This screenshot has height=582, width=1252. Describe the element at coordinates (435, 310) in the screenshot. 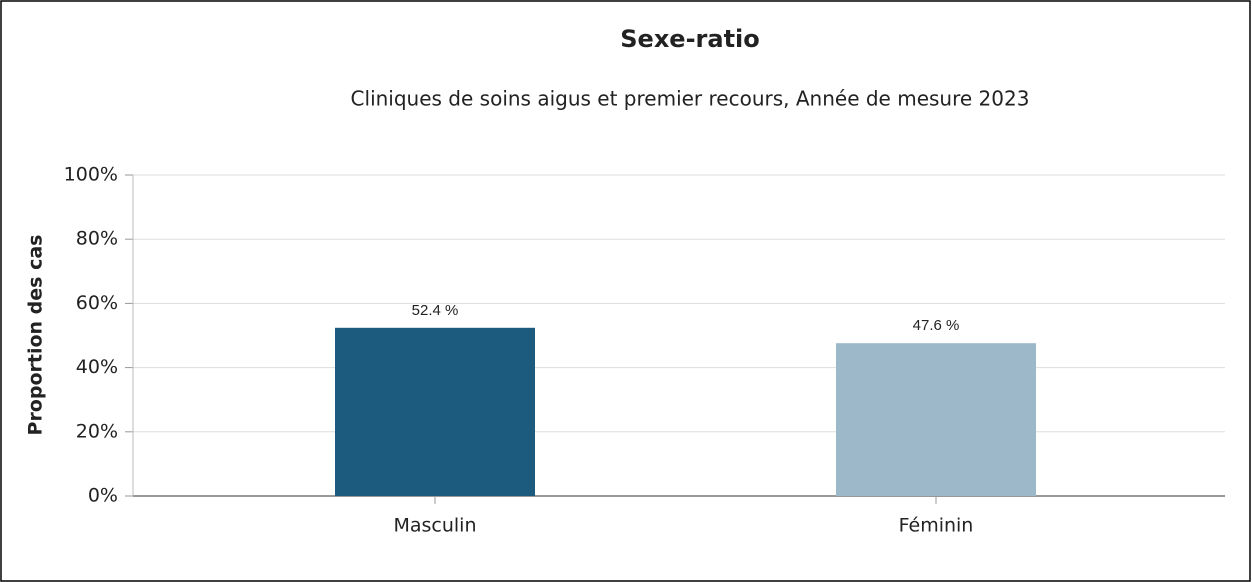

I see `value-label: 52.4 %` at that location.